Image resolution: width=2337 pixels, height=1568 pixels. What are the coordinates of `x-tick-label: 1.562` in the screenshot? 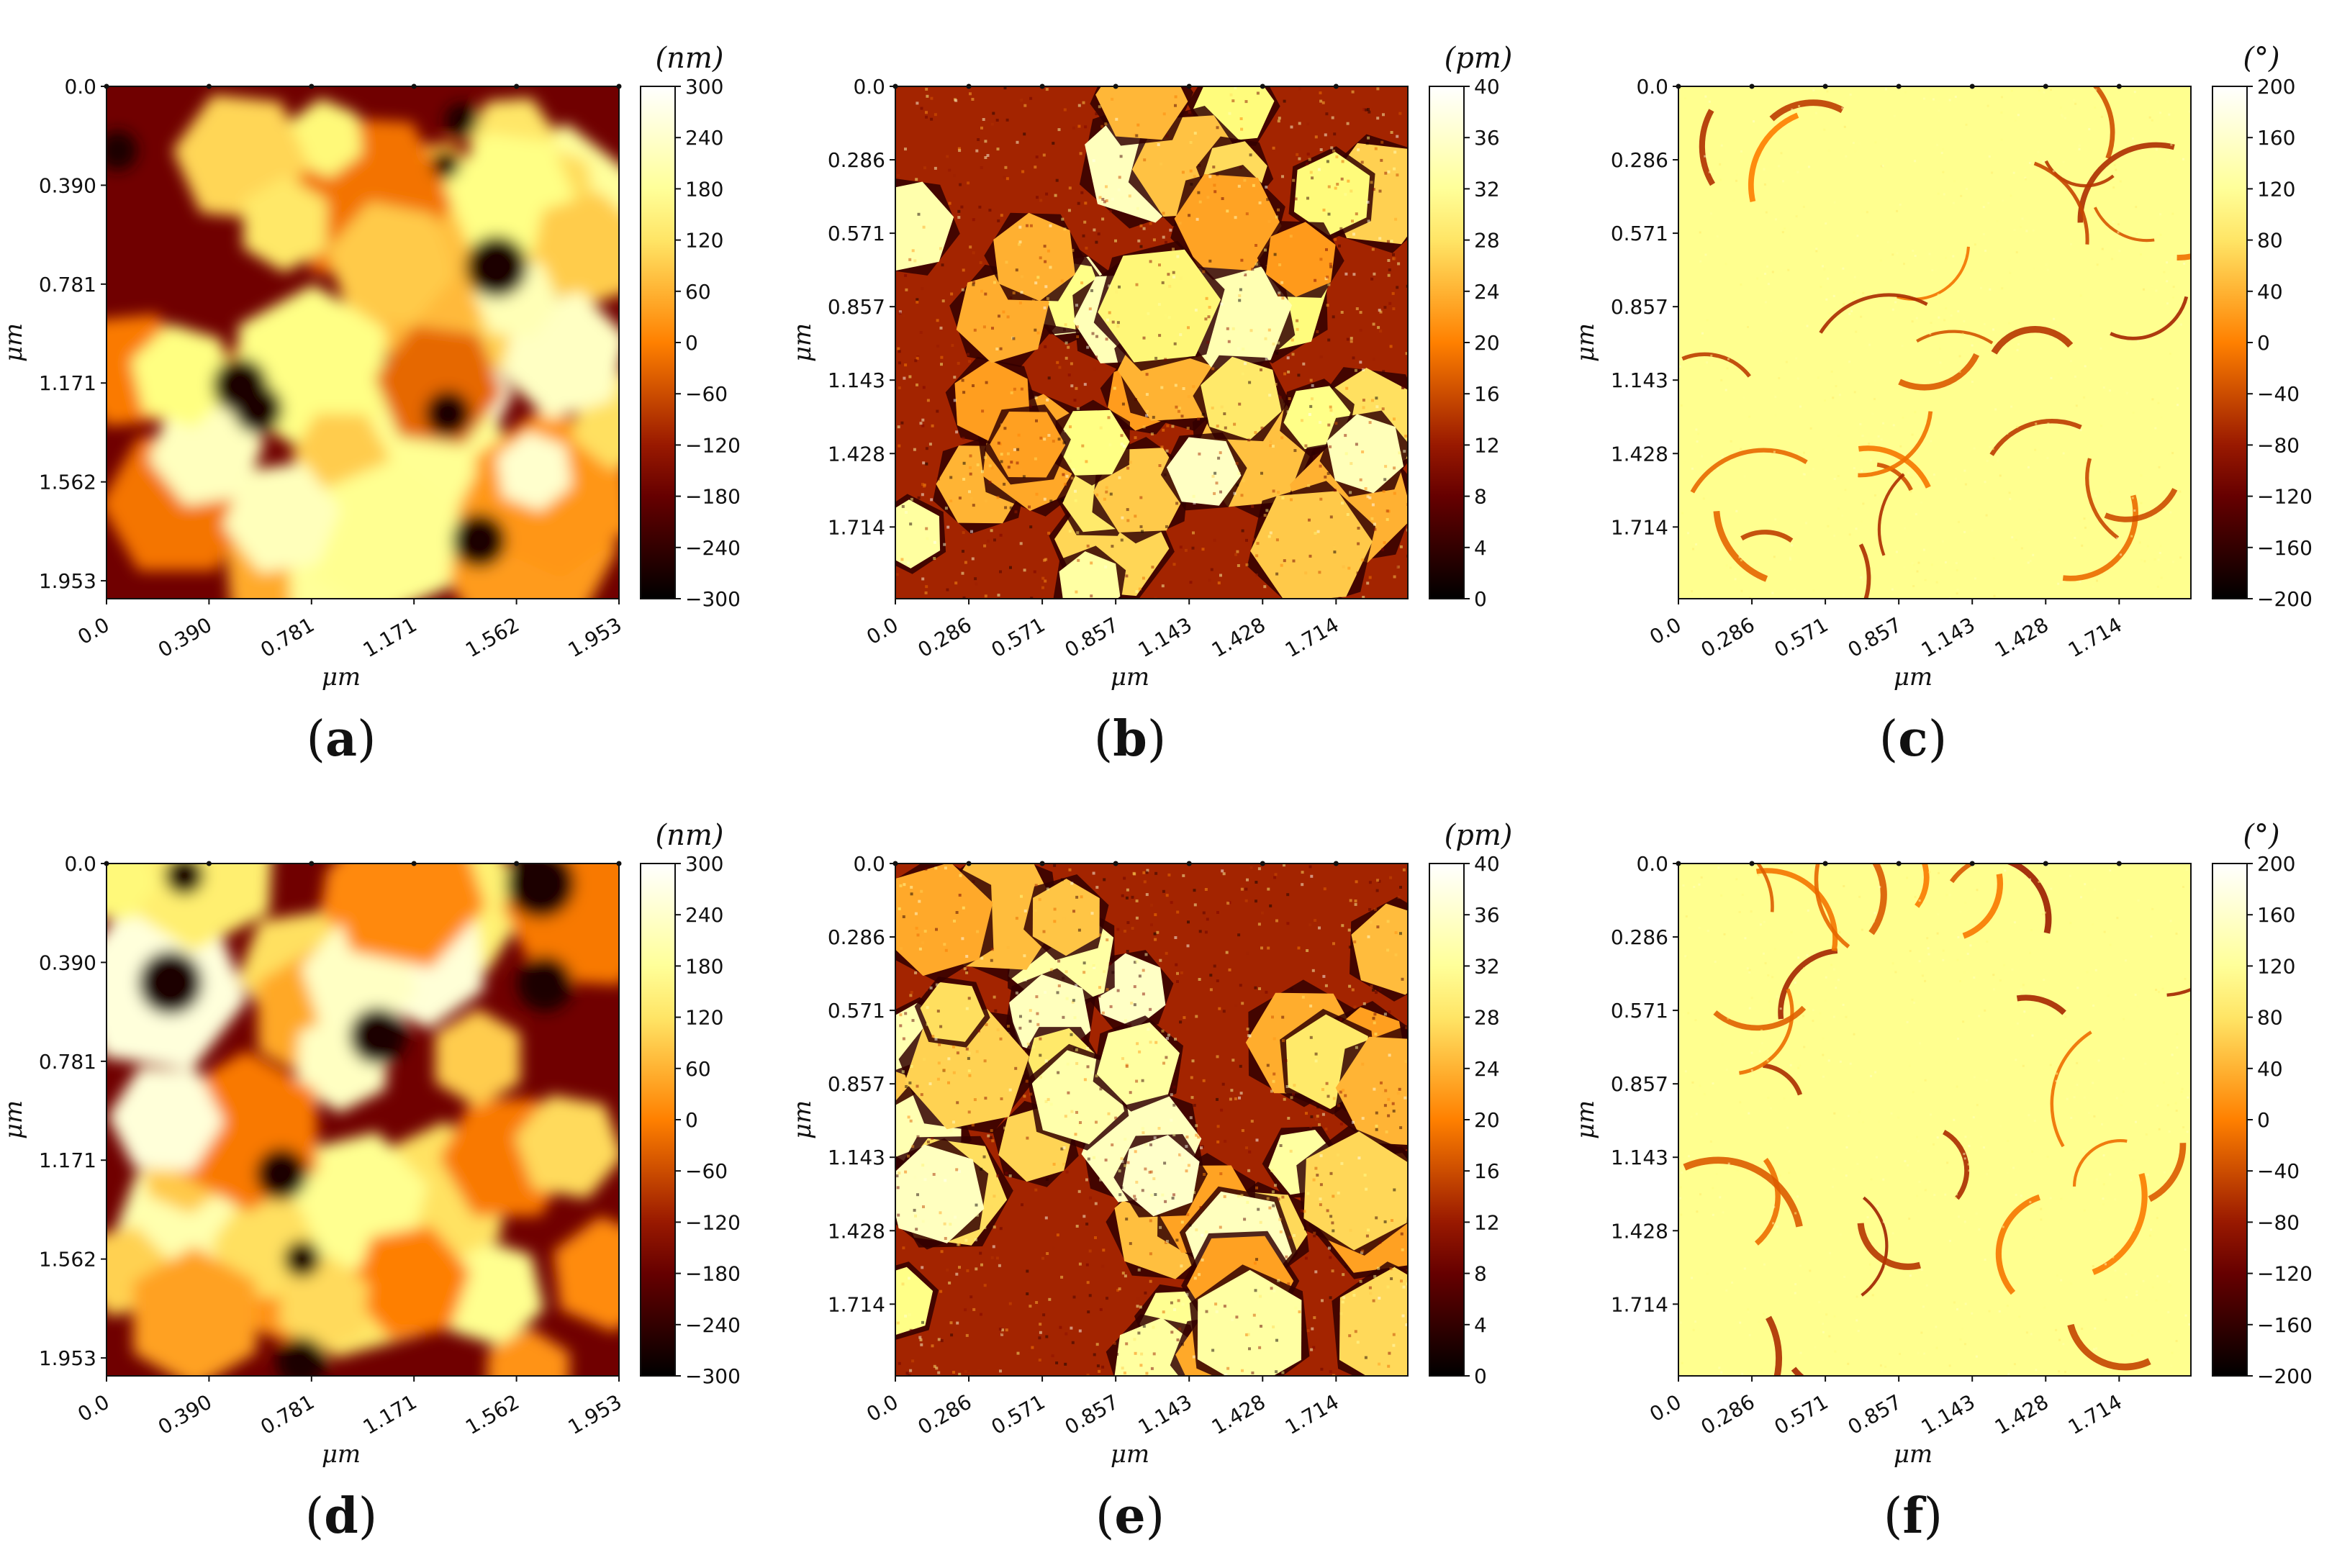 It's located at (492, 1414).